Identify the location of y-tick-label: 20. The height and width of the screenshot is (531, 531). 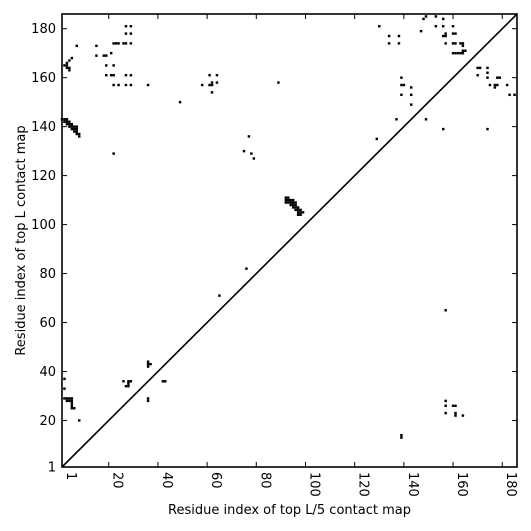
(47, 421).